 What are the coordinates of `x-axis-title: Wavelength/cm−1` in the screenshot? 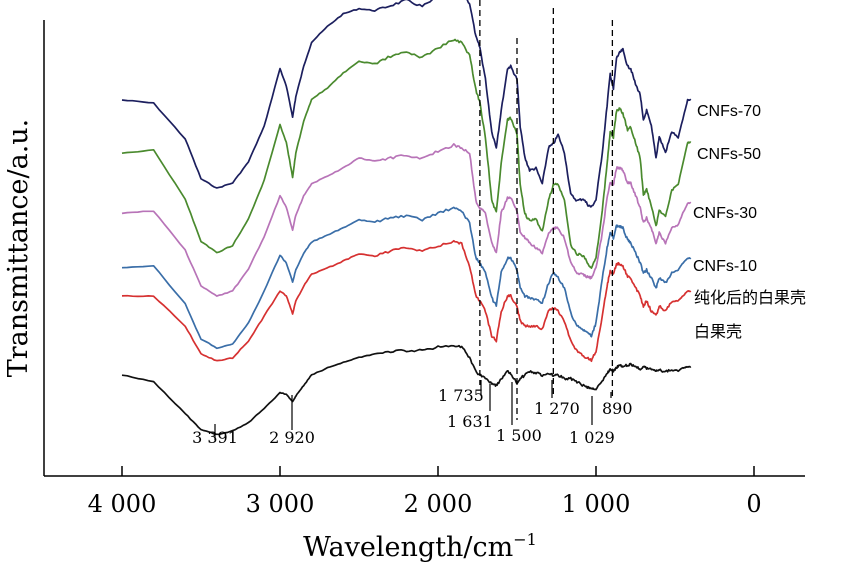 It's located at (420, 546).